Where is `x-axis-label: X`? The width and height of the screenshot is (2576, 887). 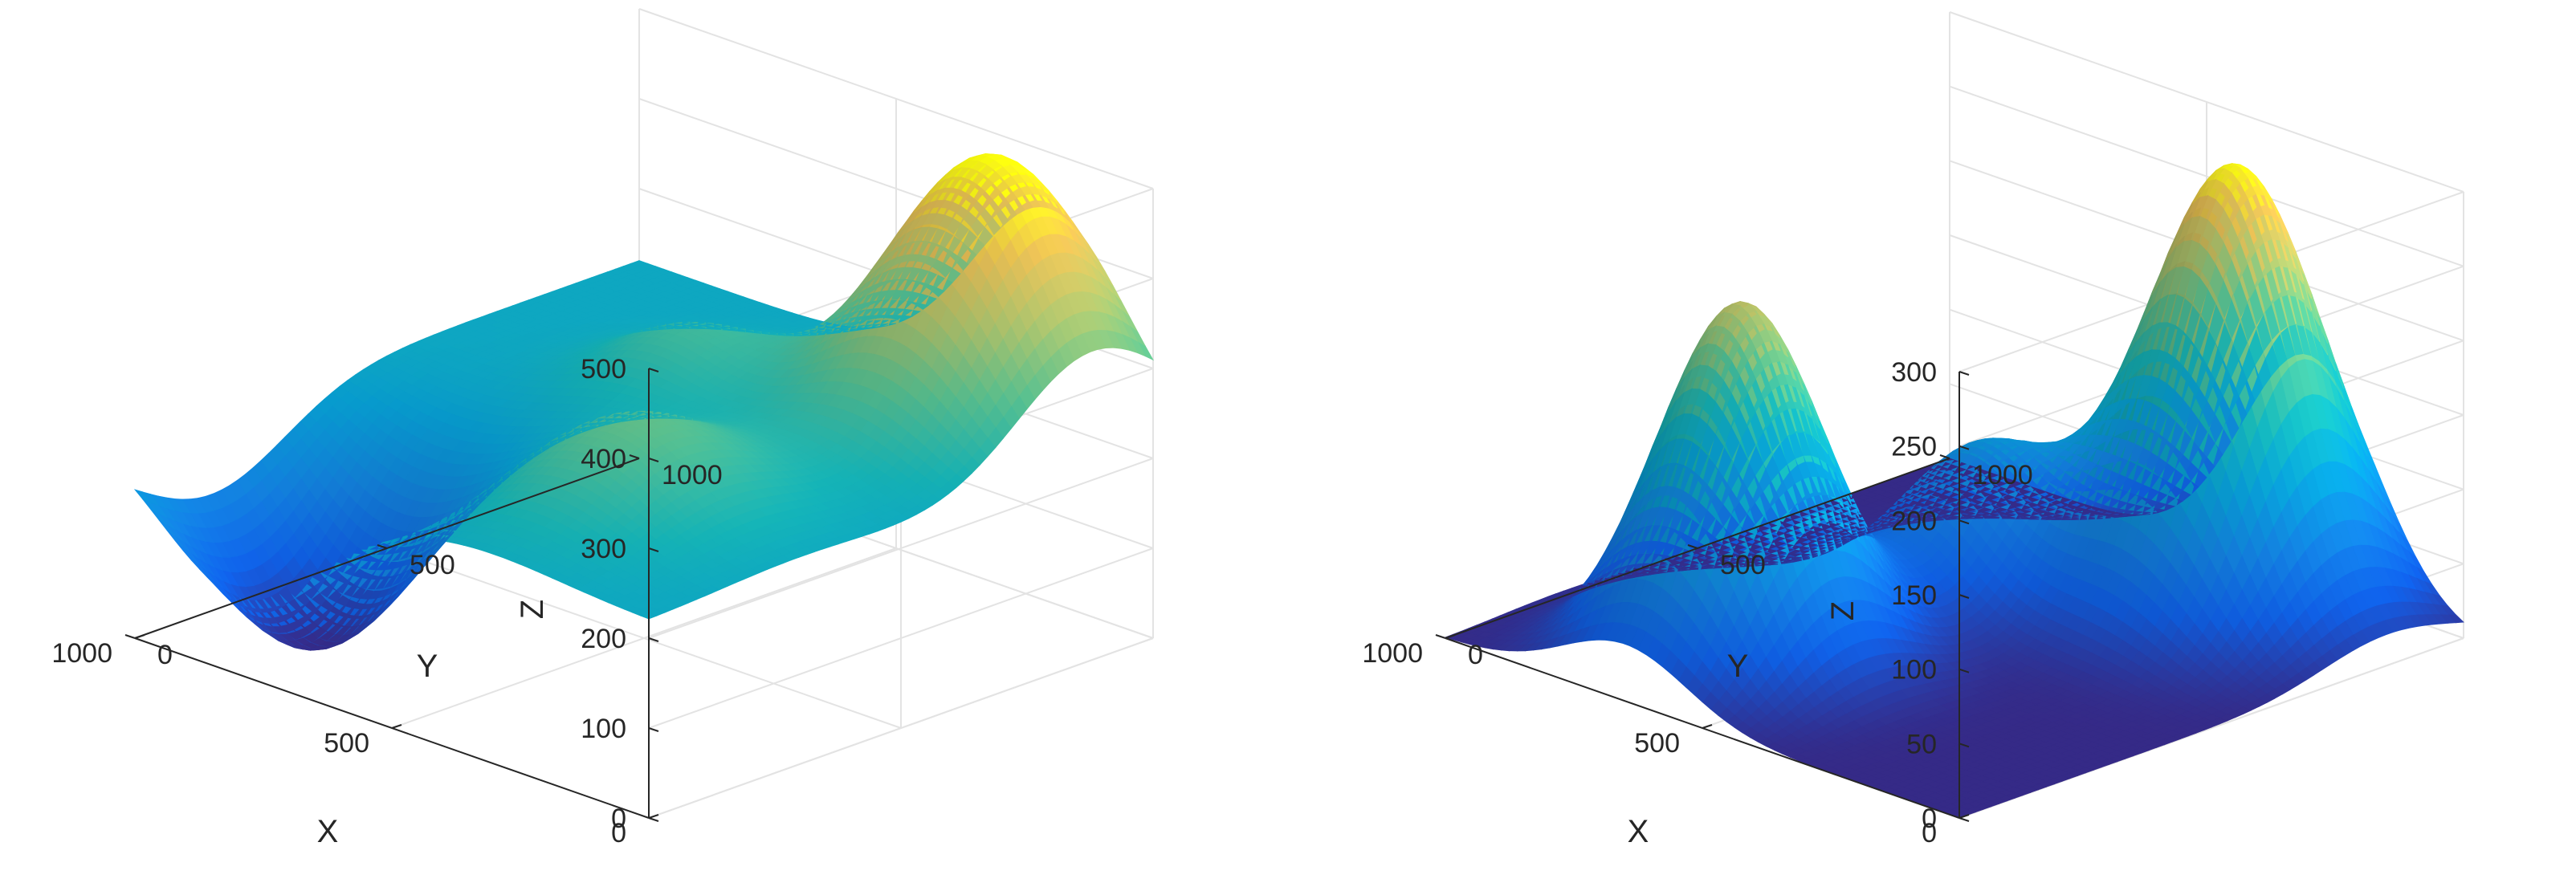 x-axis-label: X is located at coordinates (328, 831).